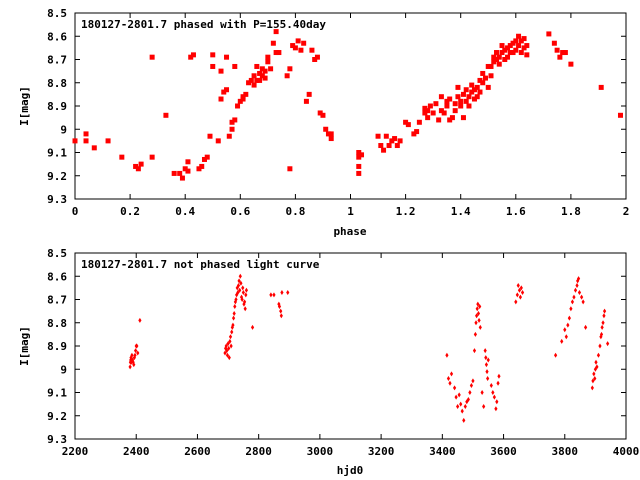  I want to click on phased-x-tick-label: 1, so click(350, 211).